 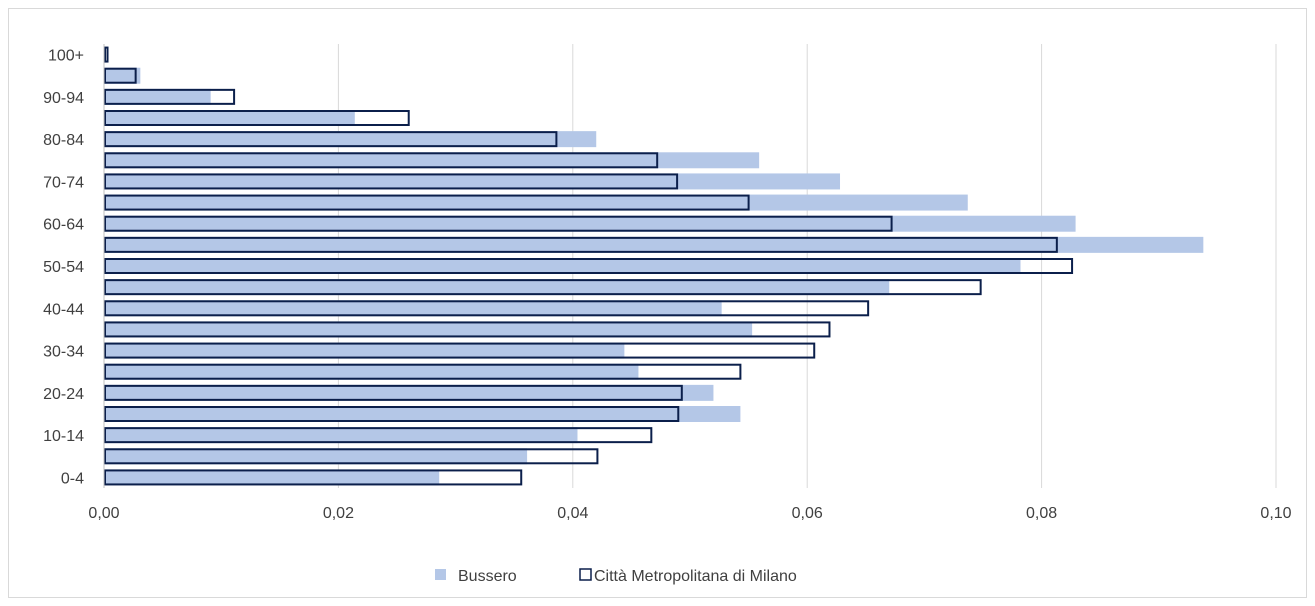 I want to click on x-tick-label: 0,08, so click(x=1041, y=513).